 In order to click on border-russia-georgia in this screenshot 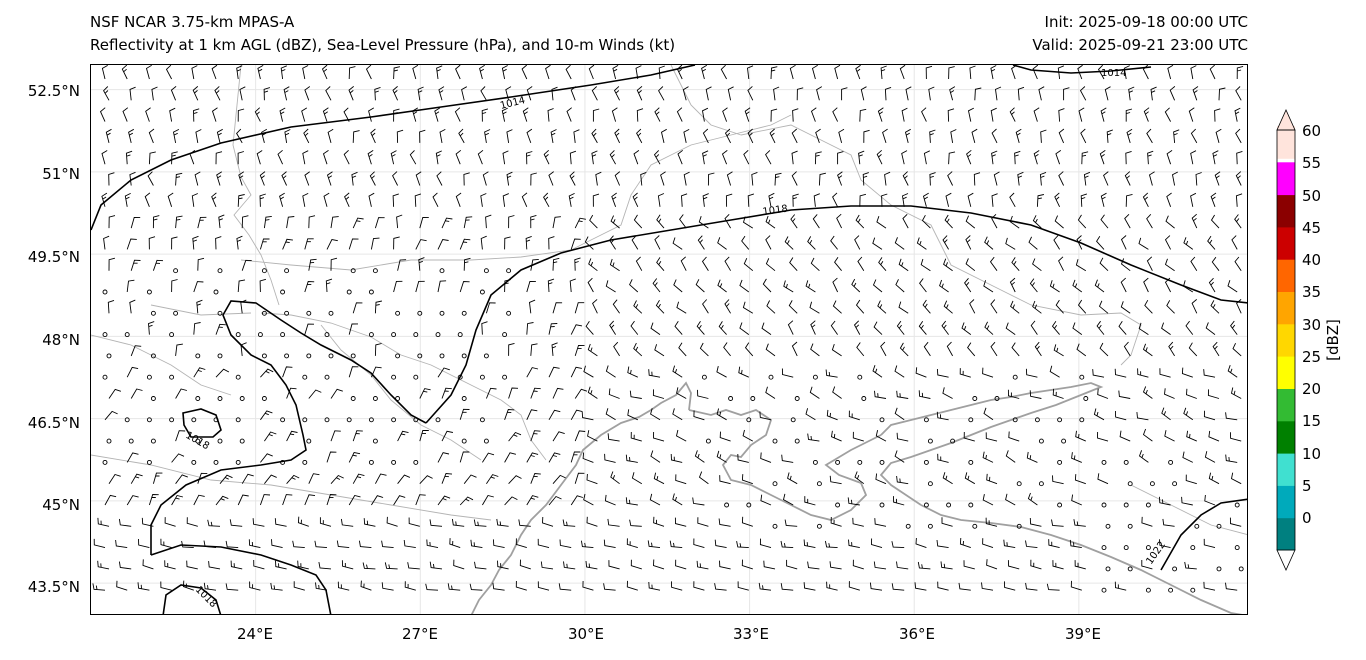, I will do `click(1188, 509)`.